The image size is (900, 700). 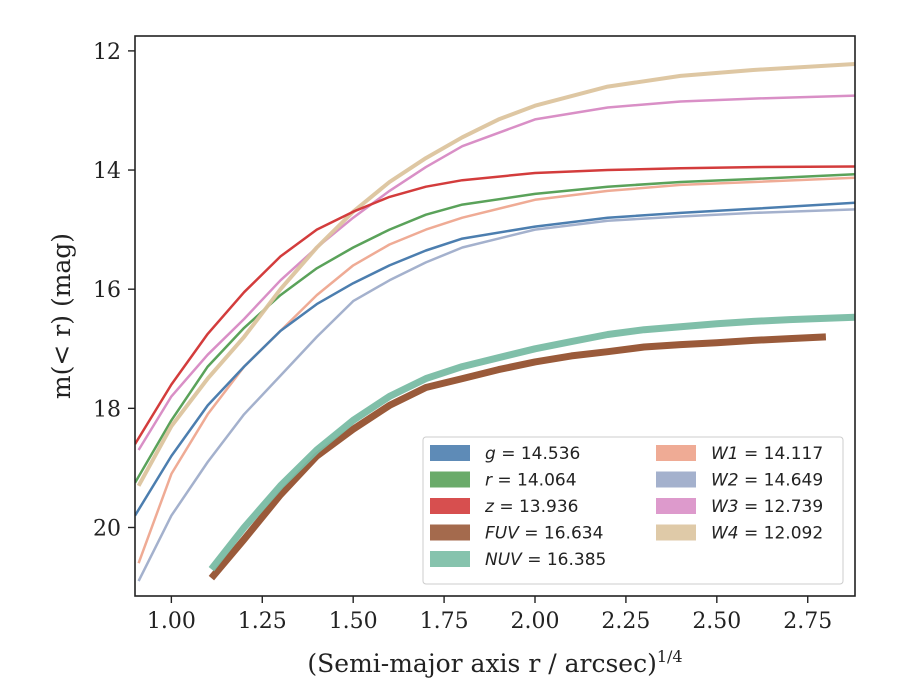 I want to click on y-tick-label: 16, so click(x=107, y=290).